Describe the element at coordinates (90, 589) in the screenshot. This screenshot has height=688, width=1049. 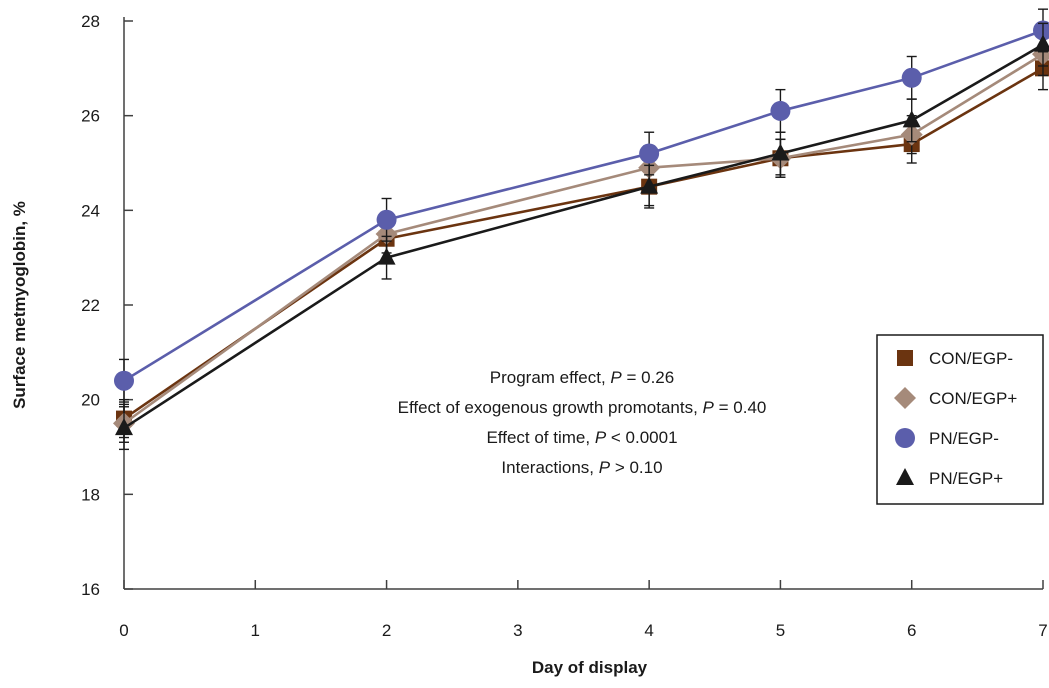
I see `y-tick-label: 16` at that location.